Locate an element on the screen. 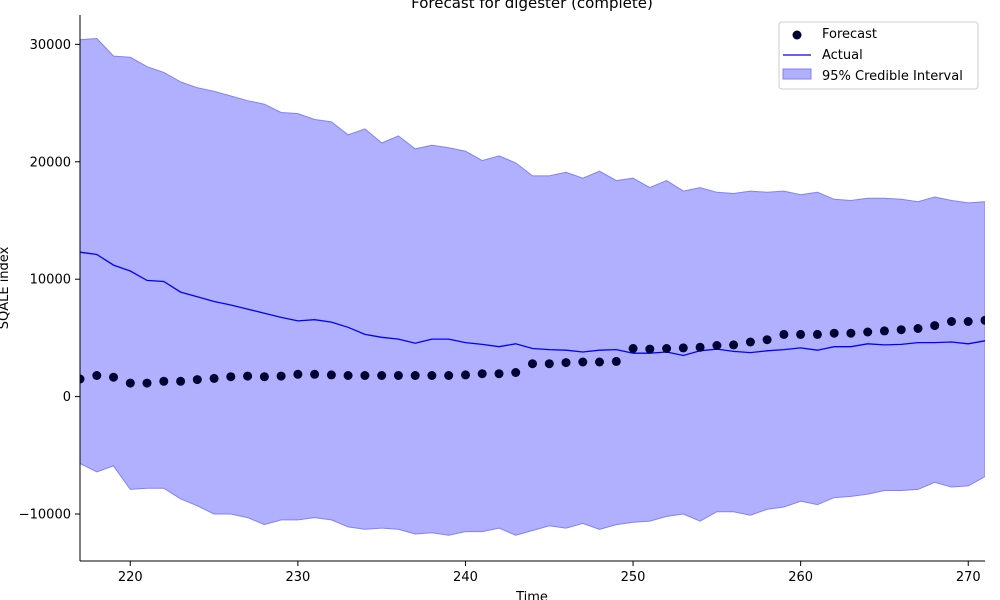  x-tick-label: 270 is located at coordinates (968, 577).